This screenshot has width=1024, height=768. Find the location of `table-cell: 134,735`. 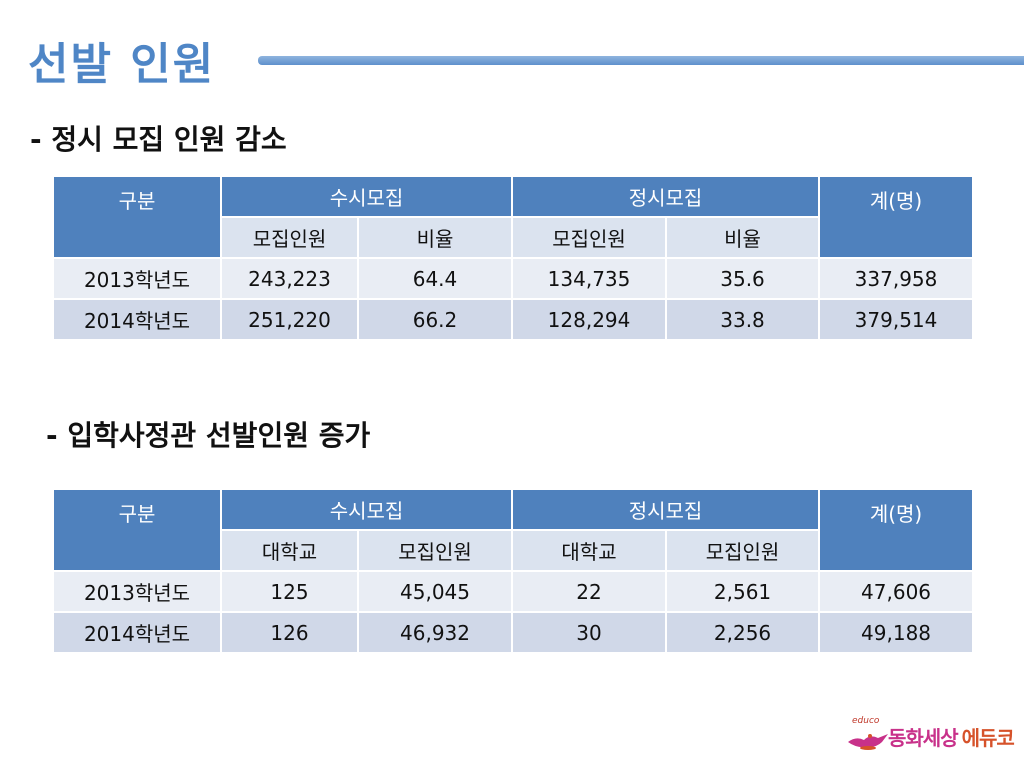

table-cell: 134,735 is located at coordinates (589, 278).